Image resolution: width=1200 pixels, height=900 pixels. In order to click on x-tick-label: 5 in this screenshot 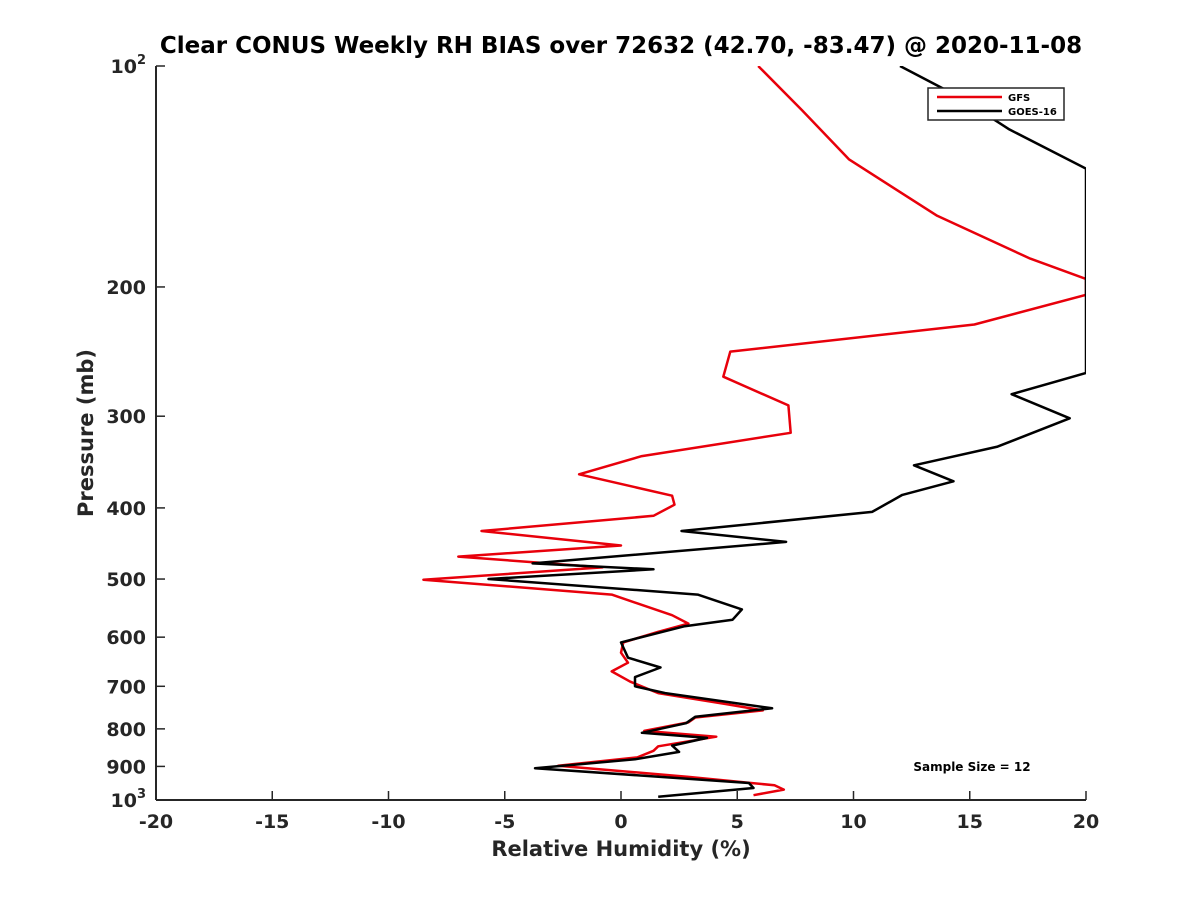, I will do `click(737, 822)`.